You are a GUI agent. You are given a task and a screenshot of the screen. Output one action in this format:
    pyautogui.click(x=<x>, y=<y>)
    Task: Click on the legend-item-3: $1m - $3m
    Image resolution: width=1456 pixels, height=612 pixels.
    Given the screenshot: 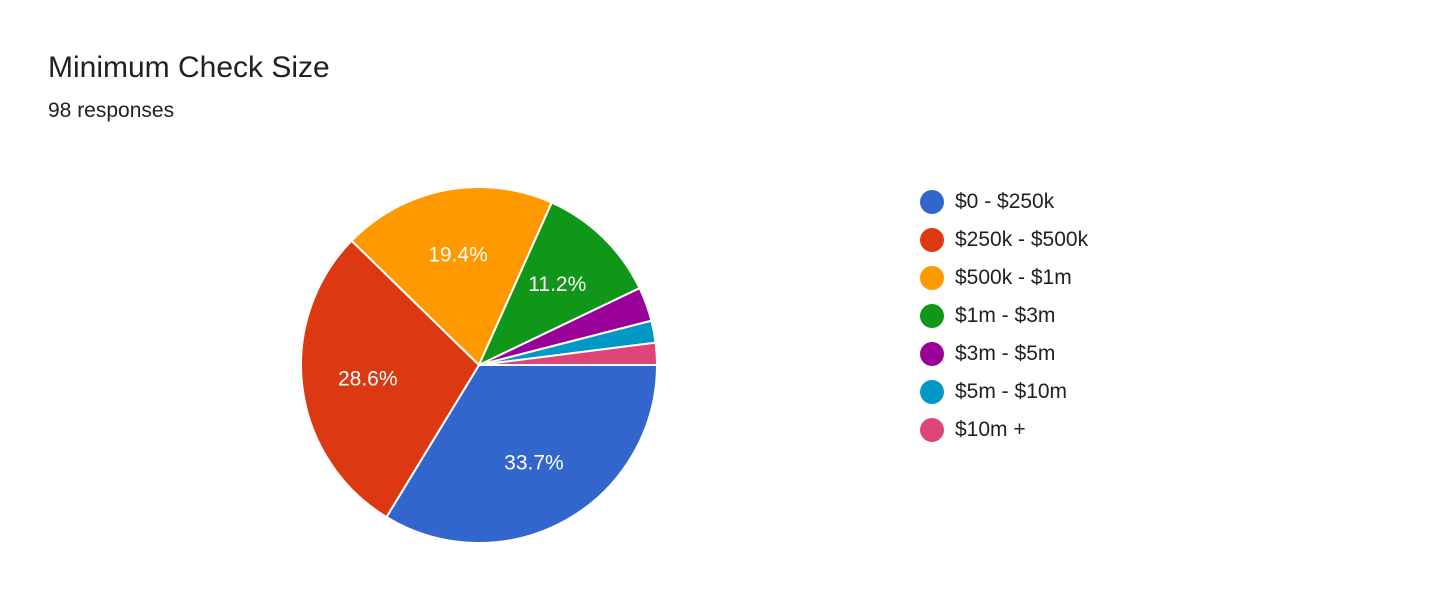 What is the action you would take?
    pyautogui.click(x=1004, y=316)
    